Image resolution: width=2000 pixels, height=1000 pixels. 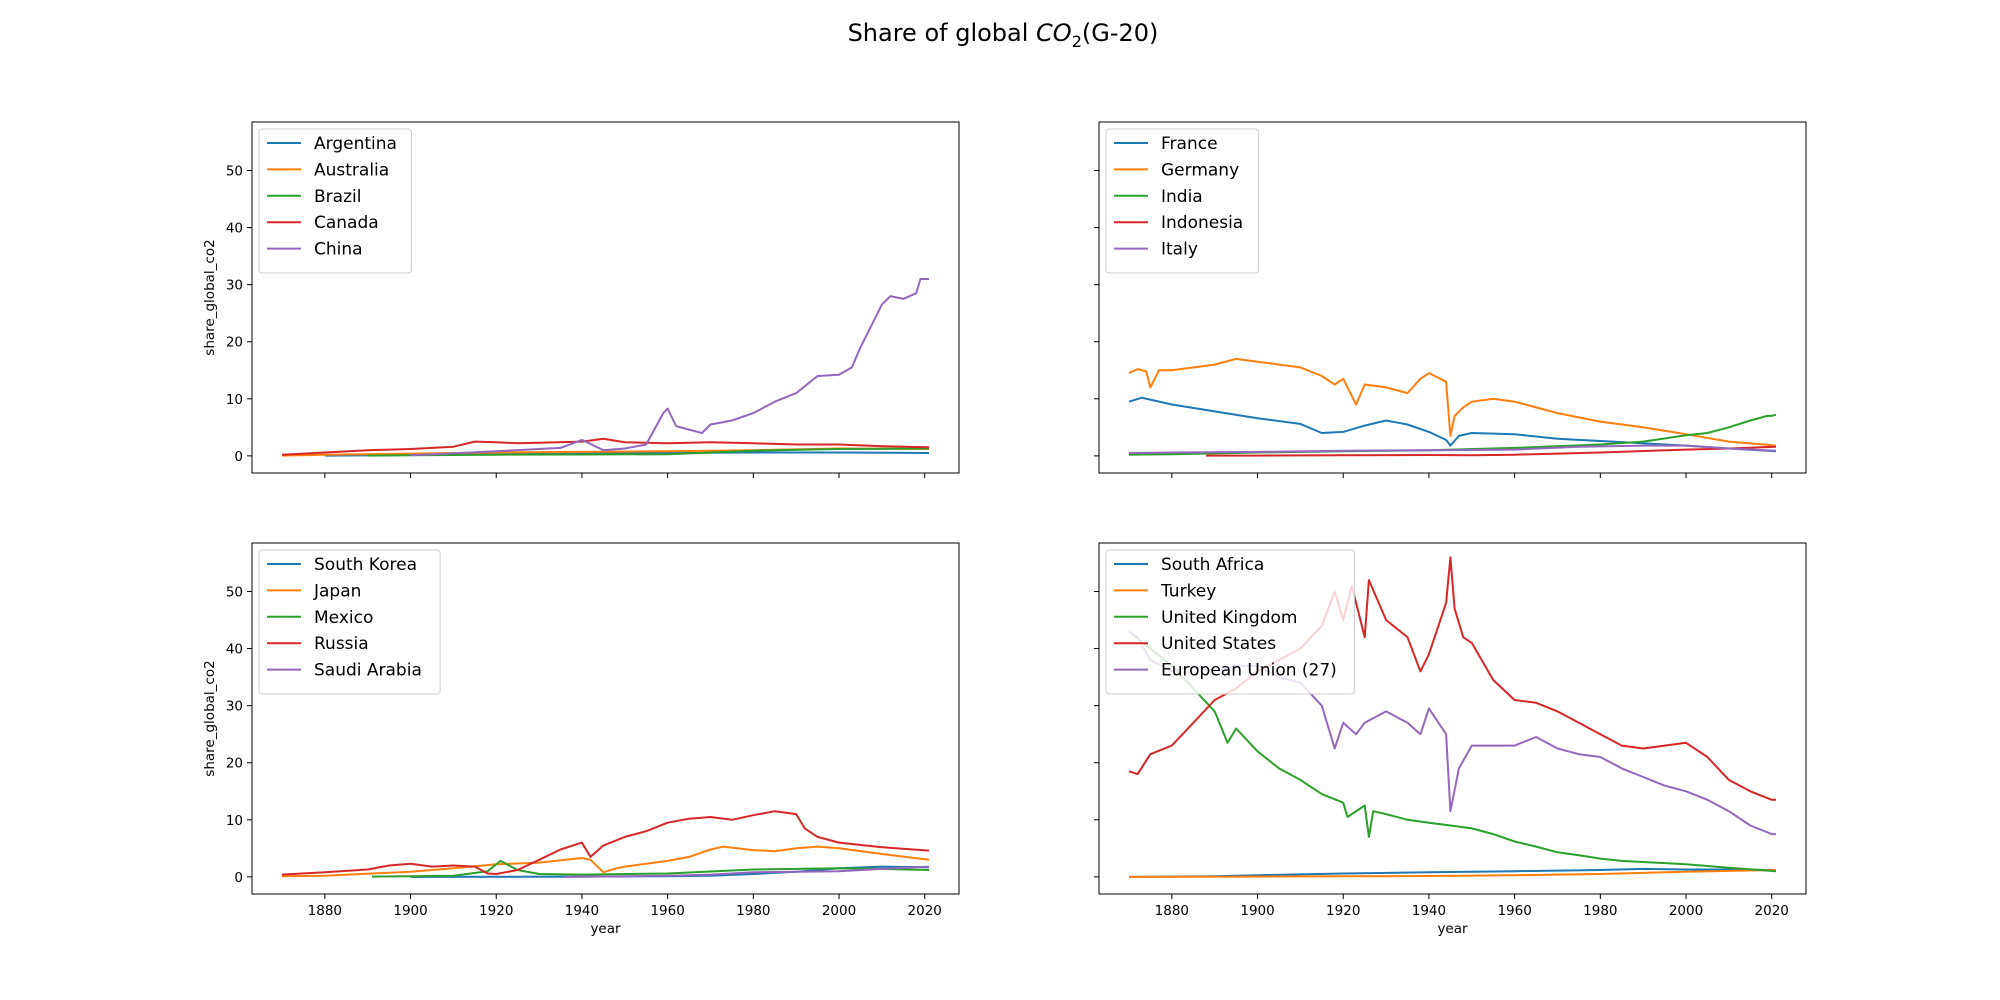 I want to click on series-line-turkey, so click(x=1452, y=873).